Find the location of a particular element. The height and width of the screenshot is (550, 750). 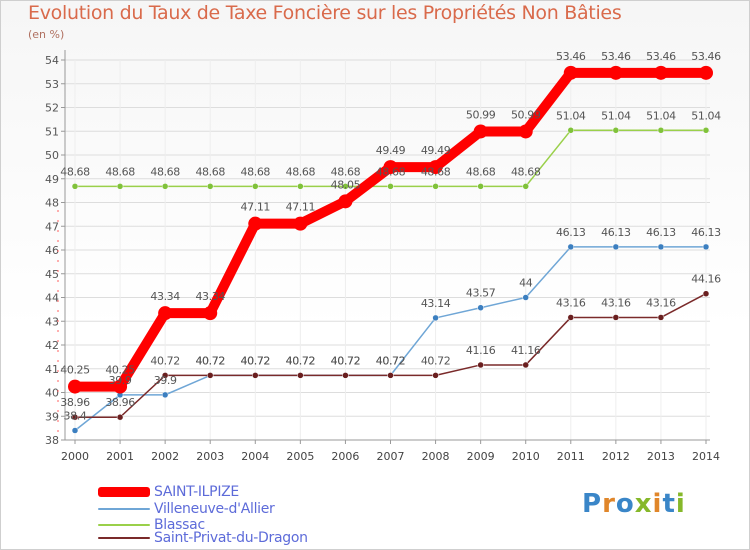

y-tick-label: 52 is located at coordinates (52, 108).